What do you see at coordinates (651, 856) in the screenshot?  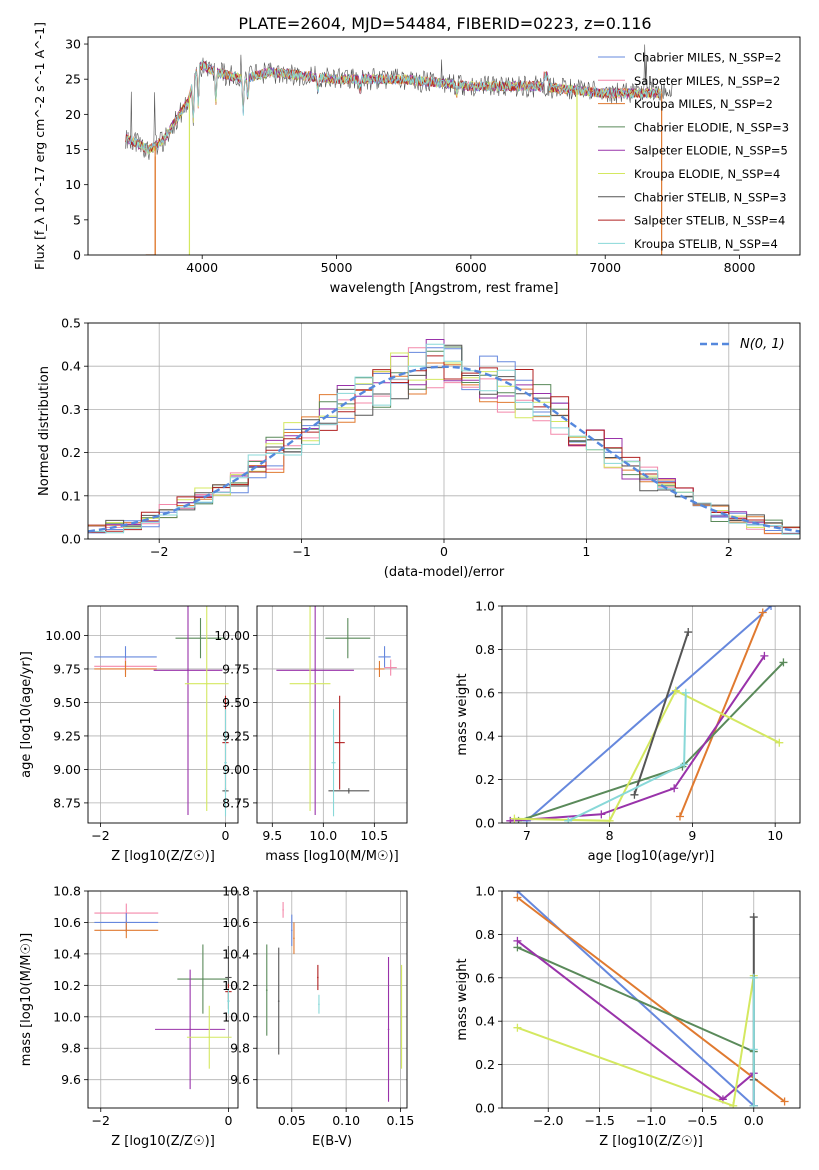 I see `weight-age-xlabel: age [log10(age/yr)]` at bounding box center [651, 856].